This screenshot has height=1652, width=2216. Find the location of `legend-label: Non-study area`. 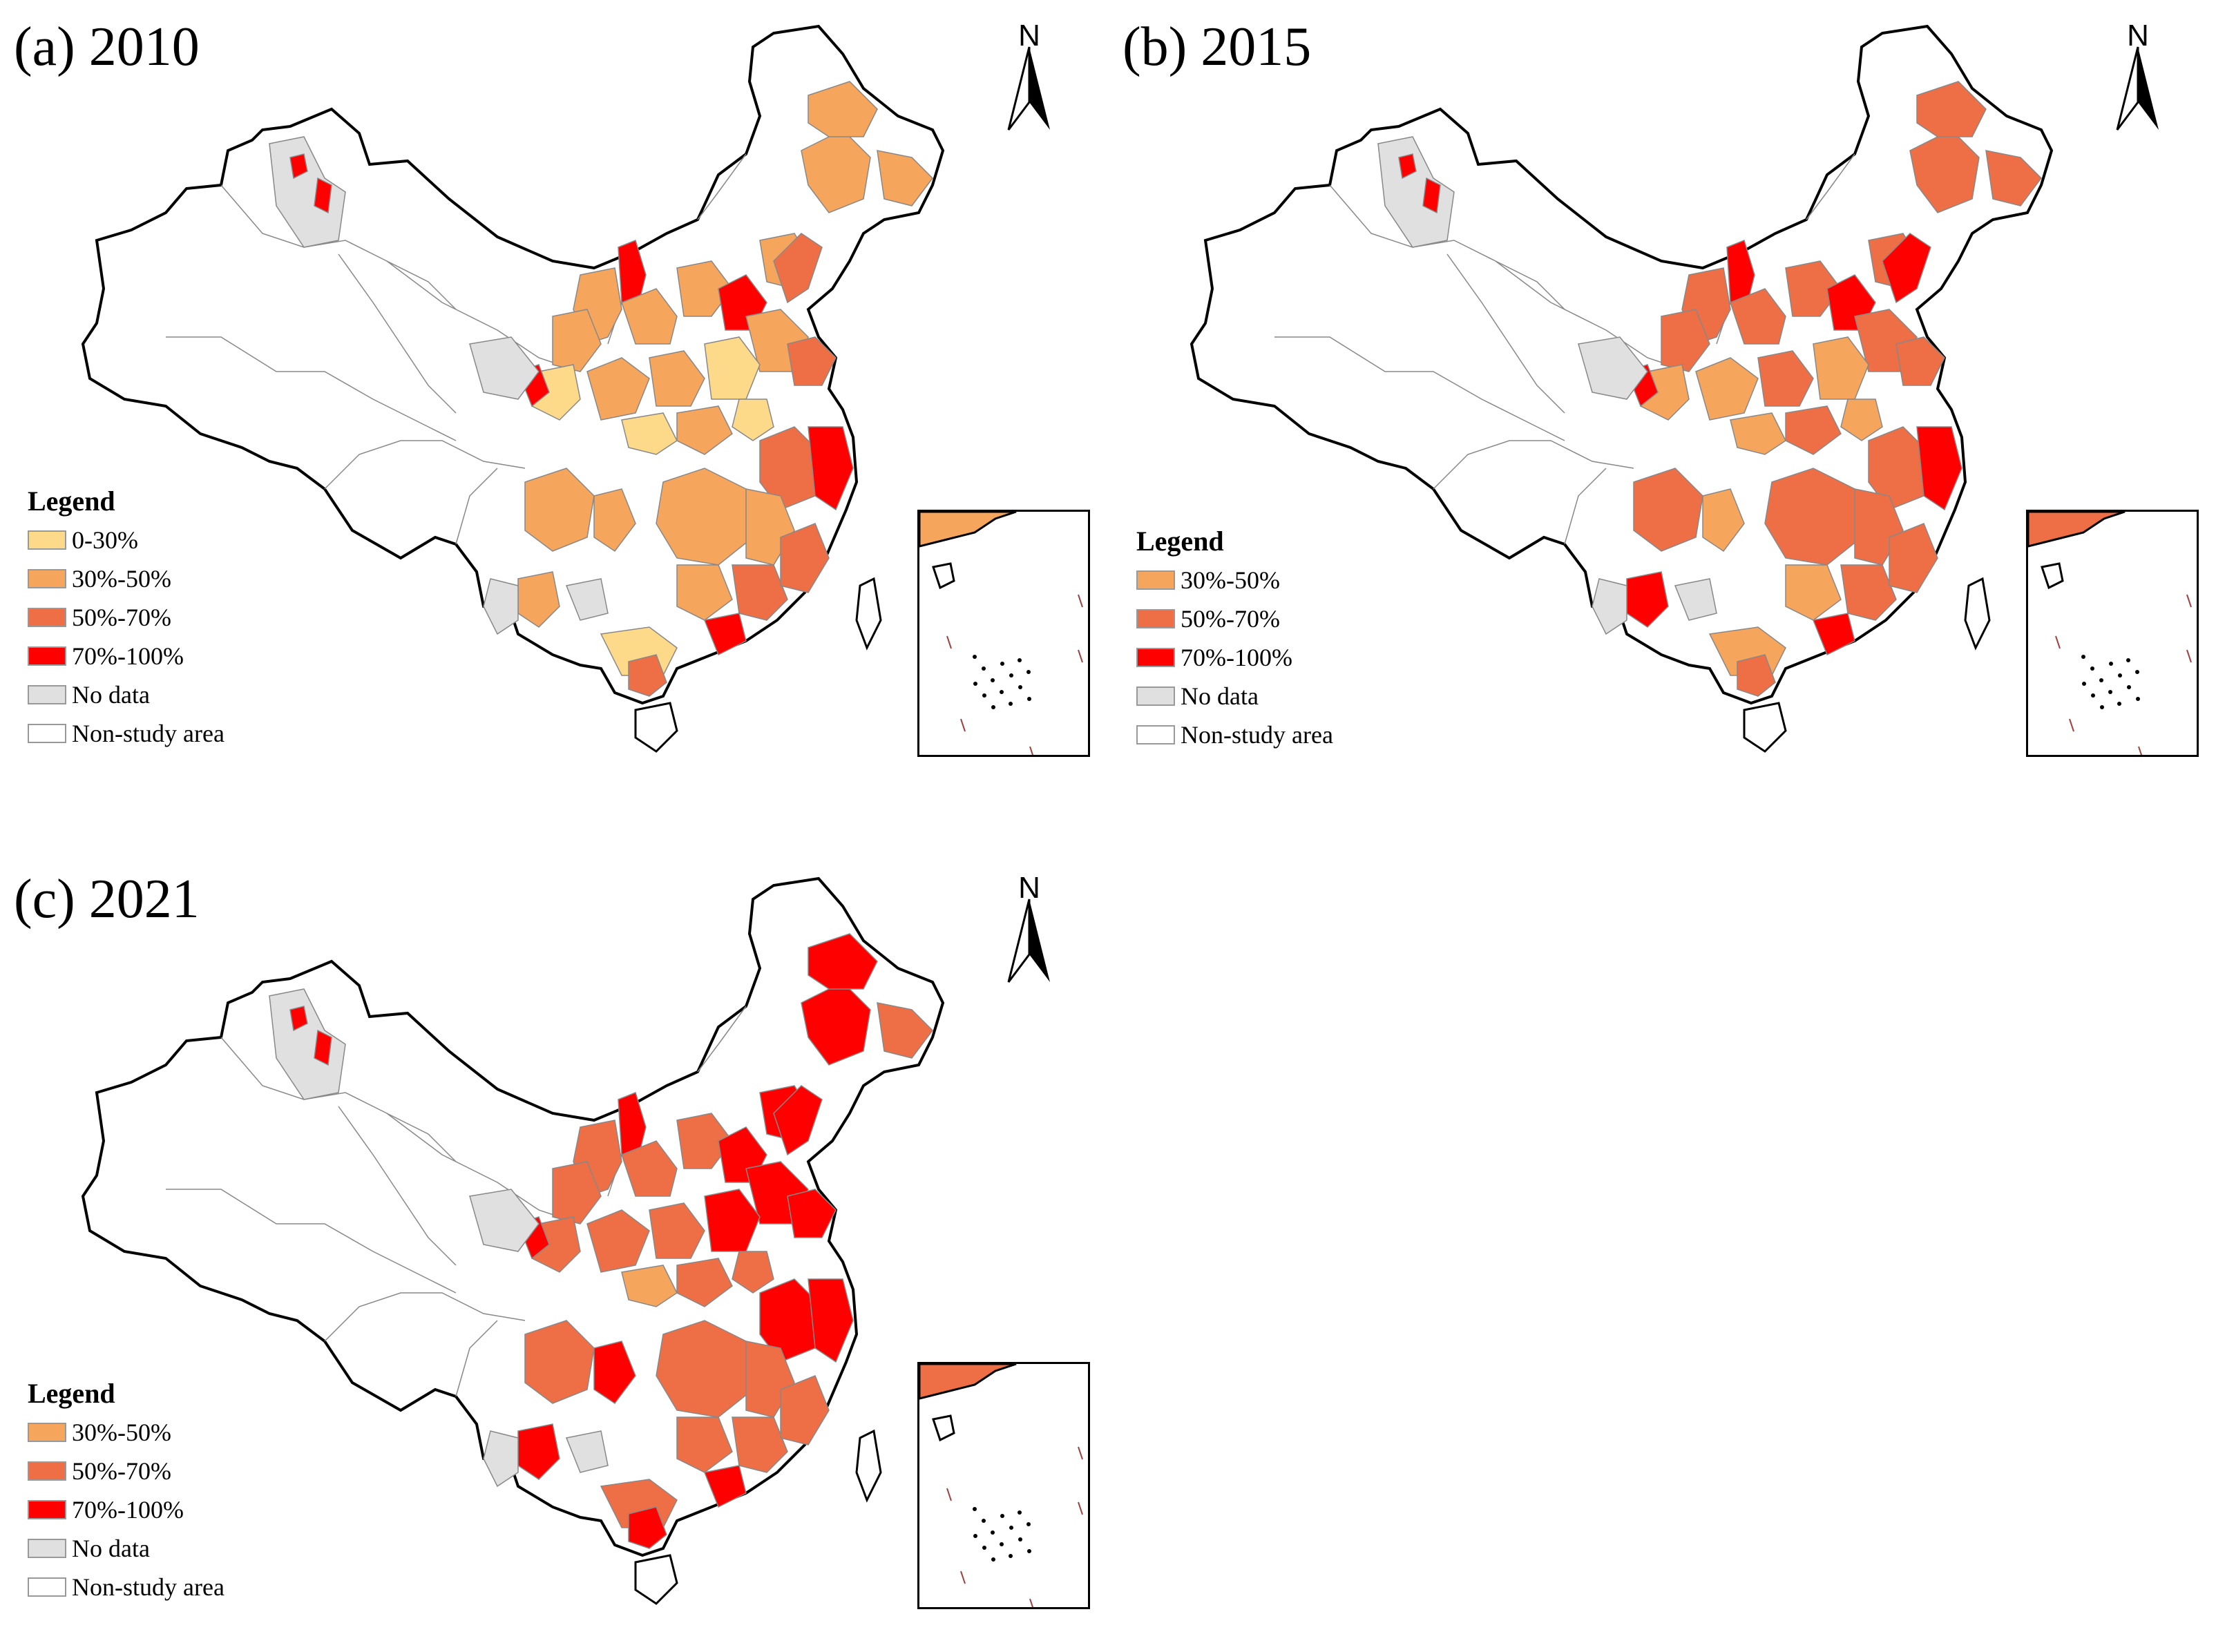

legend-label: Non-study area is located at coordinates (148, 733).